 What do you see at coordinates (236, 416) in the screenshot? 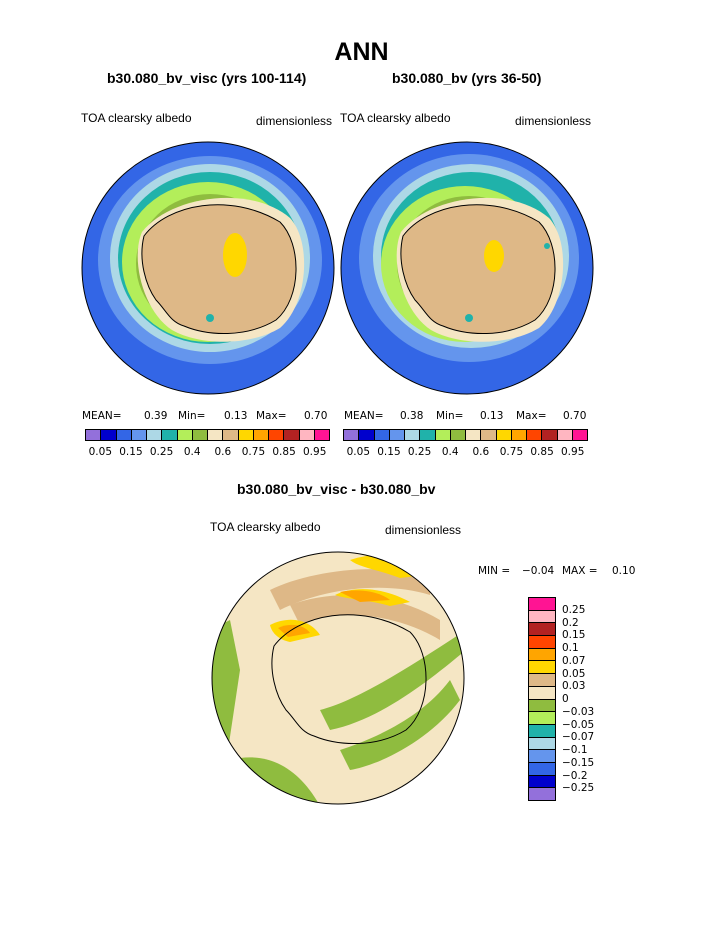
I see `panel1-min-value: 0.13` at bounding box center [236, 416].